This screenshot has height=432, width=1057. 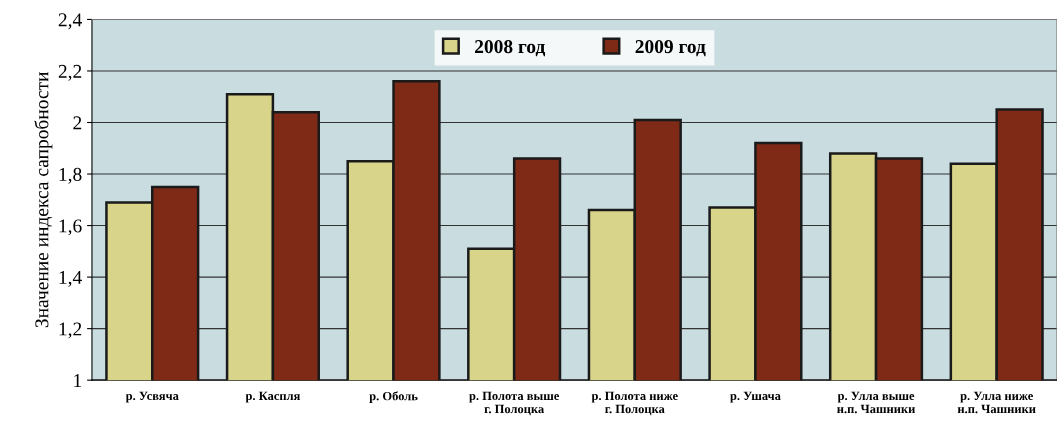 I want to click on y-tick-label: 2, so click(x=77, y=123).